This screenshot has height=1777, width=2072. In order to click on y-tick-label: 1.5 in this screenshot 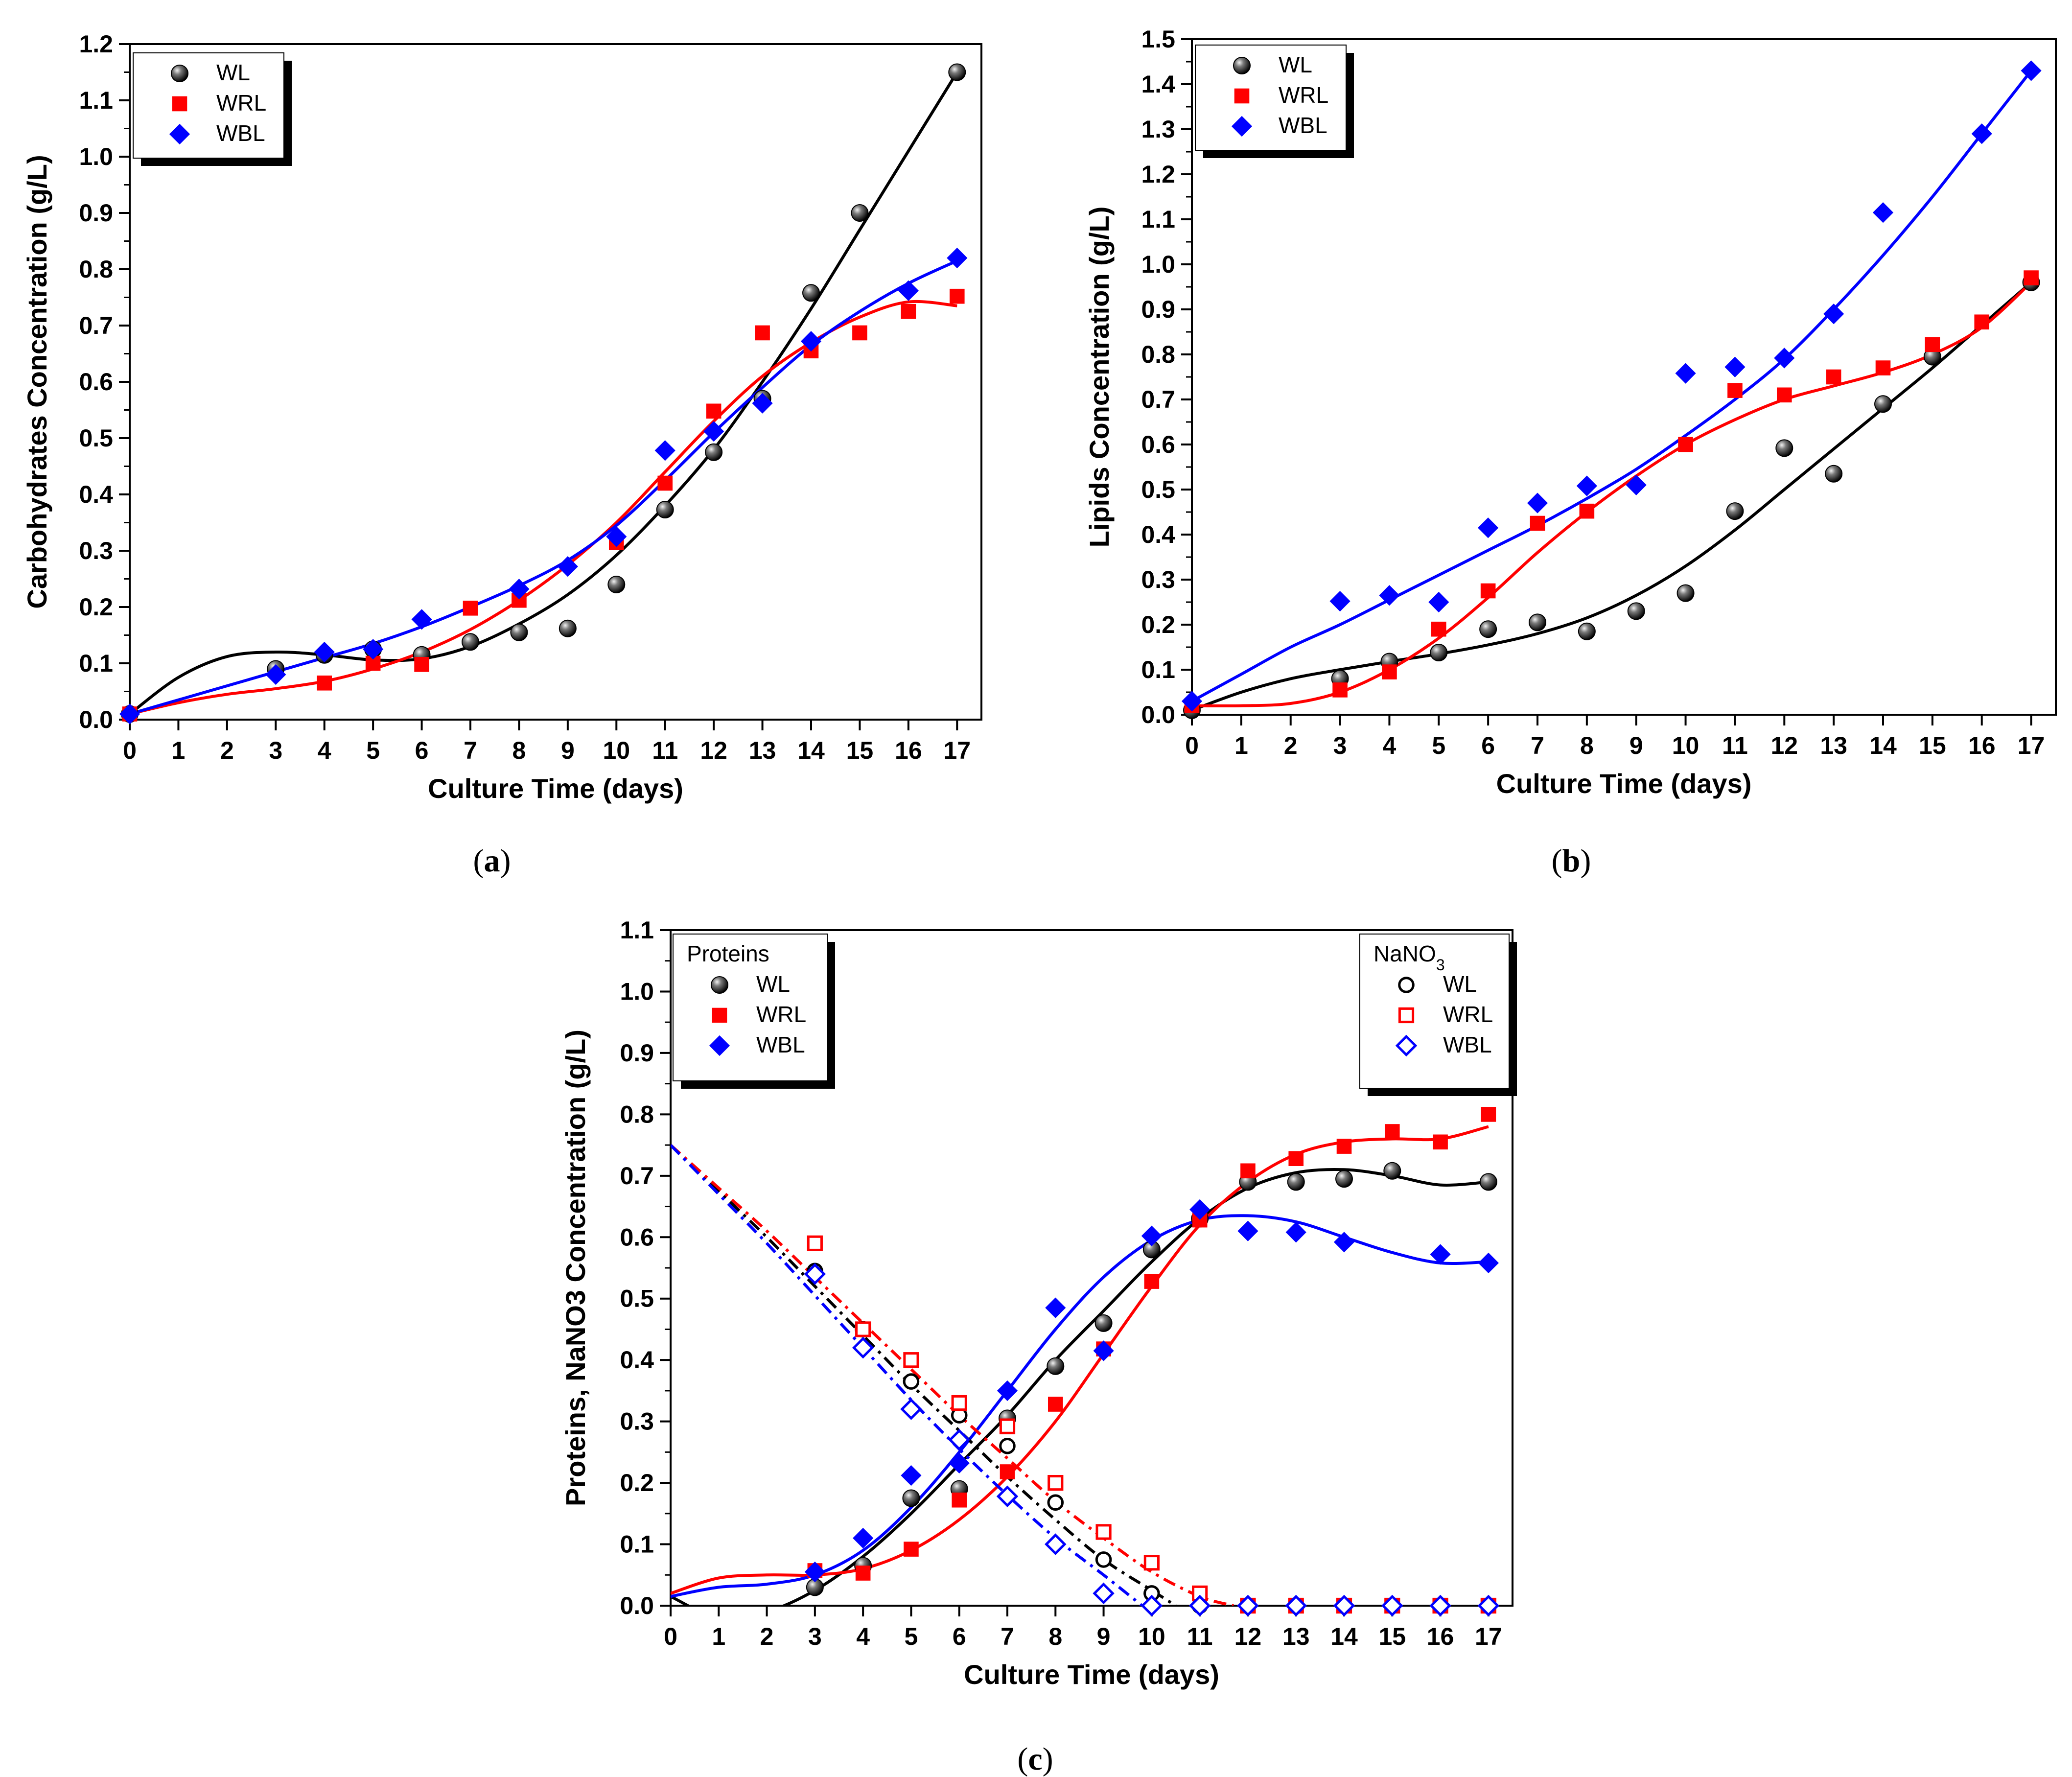, I will do `click(1158, 39)`.